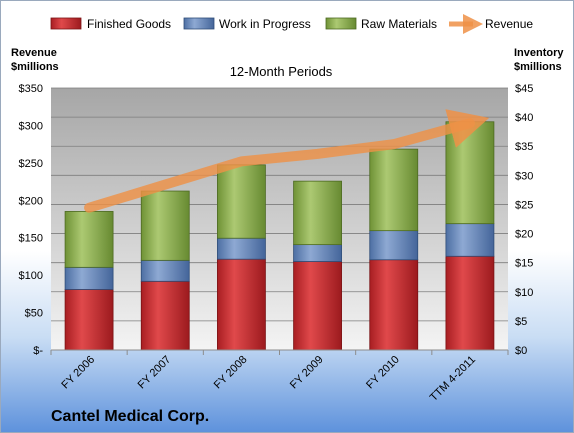 Image resolution: width=574 pixels, height=433 pixels. Describe the element at coordinates (38, 351) in the screenshot. I see `left-tick-label: $-` at that location.